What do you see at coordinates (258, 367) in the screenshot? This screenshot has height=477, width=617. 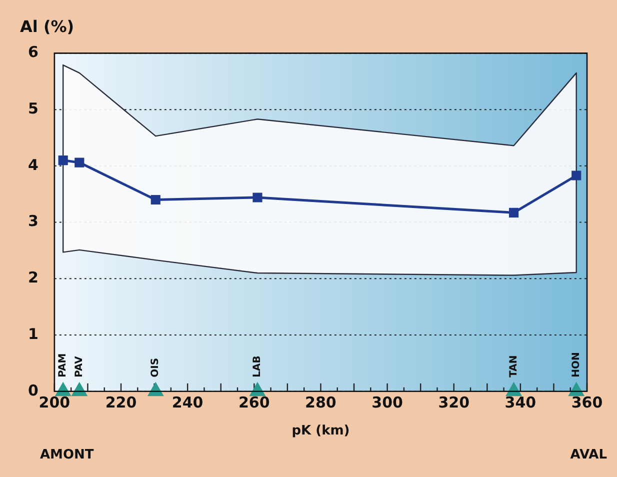 I see `data-label: LAB` at bounding box center [258, 367].